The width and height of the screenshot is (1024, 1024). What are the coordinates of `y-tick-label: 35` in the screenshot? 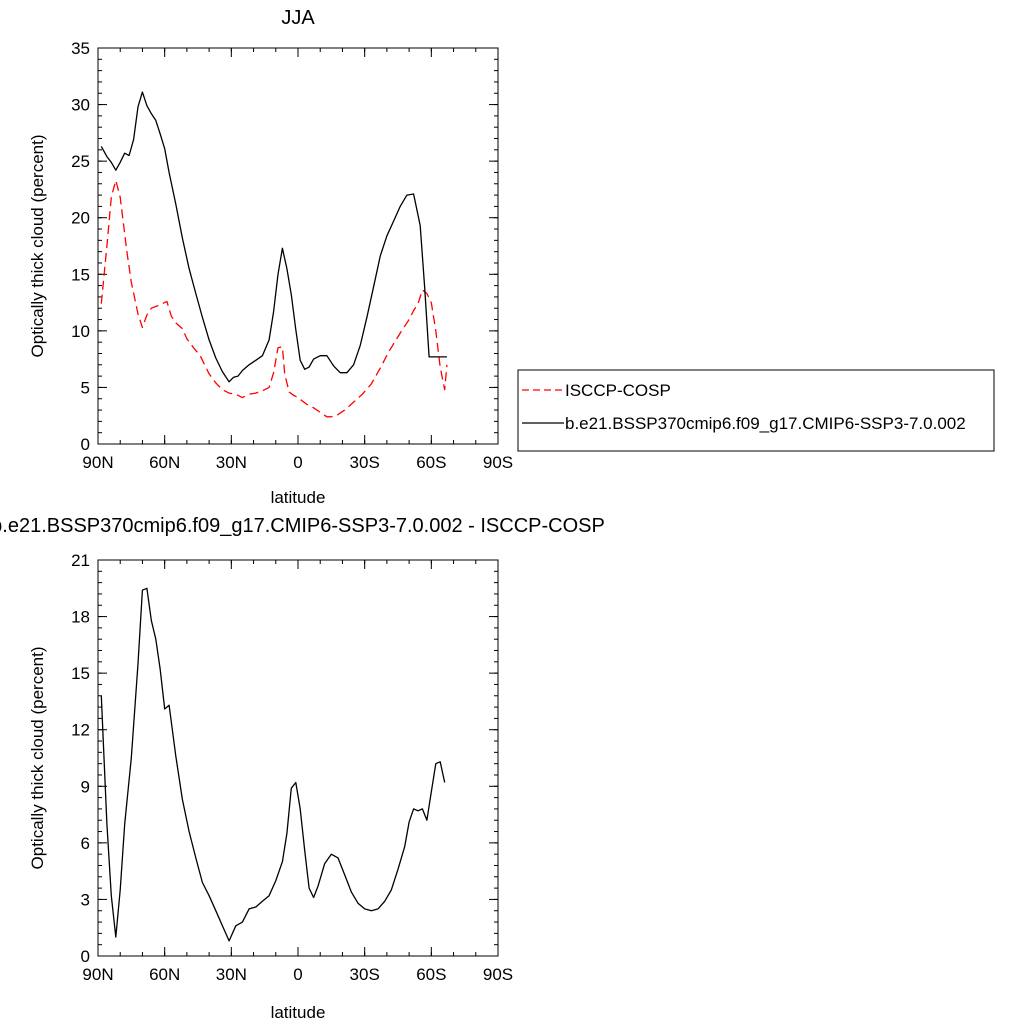 It's located at (80, 48).